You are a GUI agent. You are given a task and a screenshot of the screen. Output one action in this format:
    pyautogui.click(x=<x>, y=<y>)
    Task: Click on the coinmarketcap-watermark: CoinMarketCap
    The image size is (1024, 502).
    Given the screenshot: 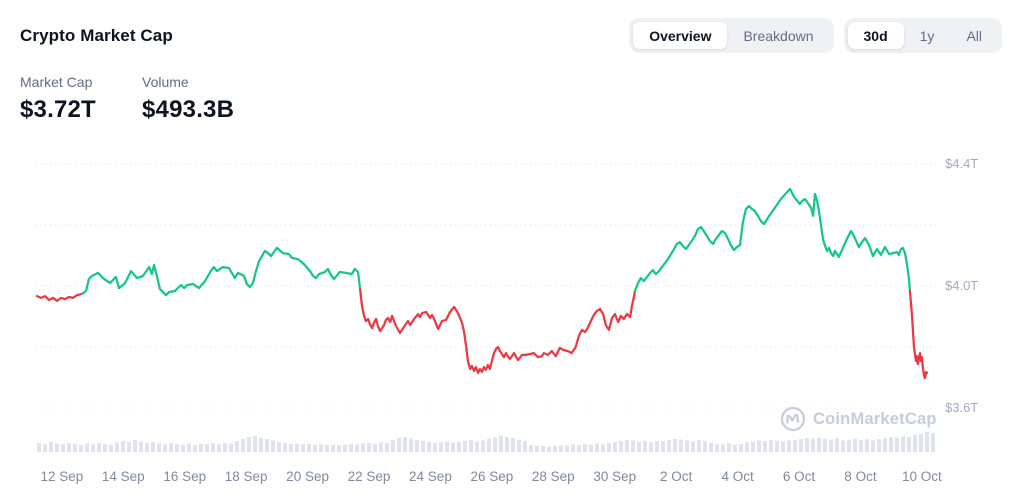 What is the action you would take?
    pyautogui.click(x=858, y=419)
    